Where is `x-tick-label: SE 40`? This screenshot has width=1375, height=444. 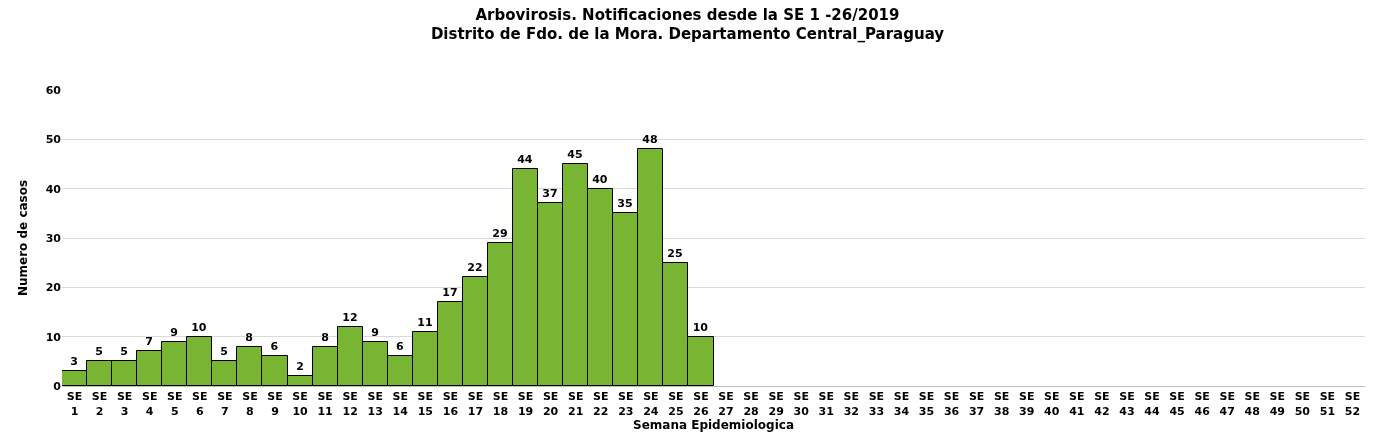
x-tick-label: SE 40 is located at coordinates (1052, 404).